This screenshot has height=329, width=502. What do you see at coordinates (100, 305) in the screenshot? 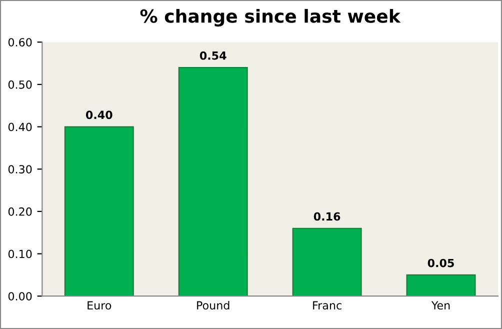
I see `x-tick-label: Euro` at bounding box center [100, 305].